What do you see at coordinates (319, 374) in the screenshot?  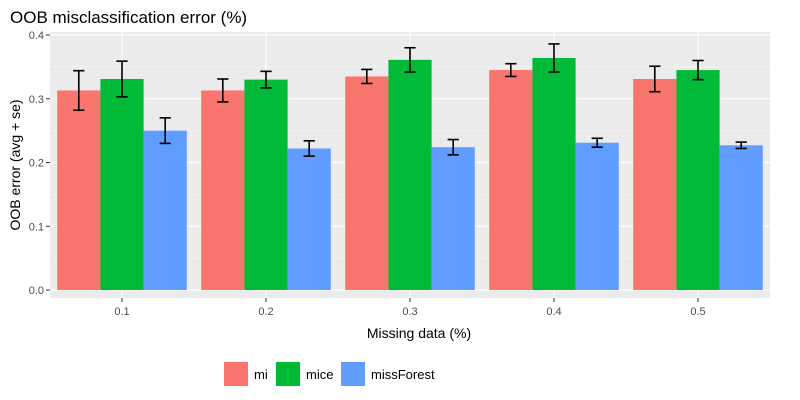 I see `legend-label: mice` at bounding box center [319, 374].